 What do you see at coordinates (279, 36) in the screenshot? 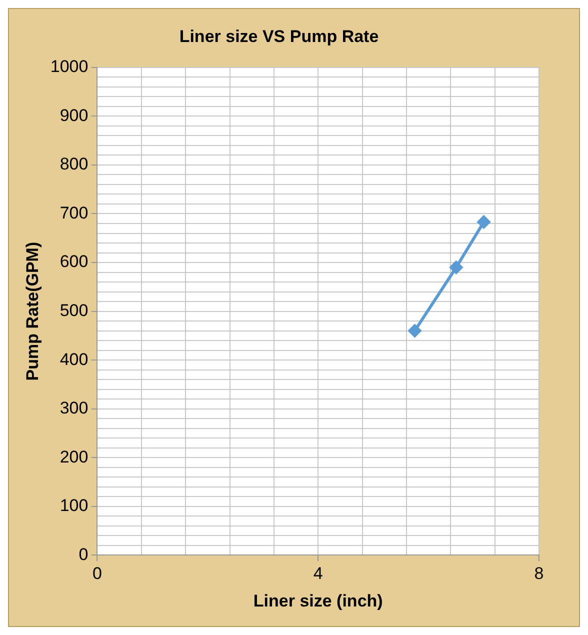
I see `chart-title: Liner size VS Pump Rate` at bounding box center [279, 36].